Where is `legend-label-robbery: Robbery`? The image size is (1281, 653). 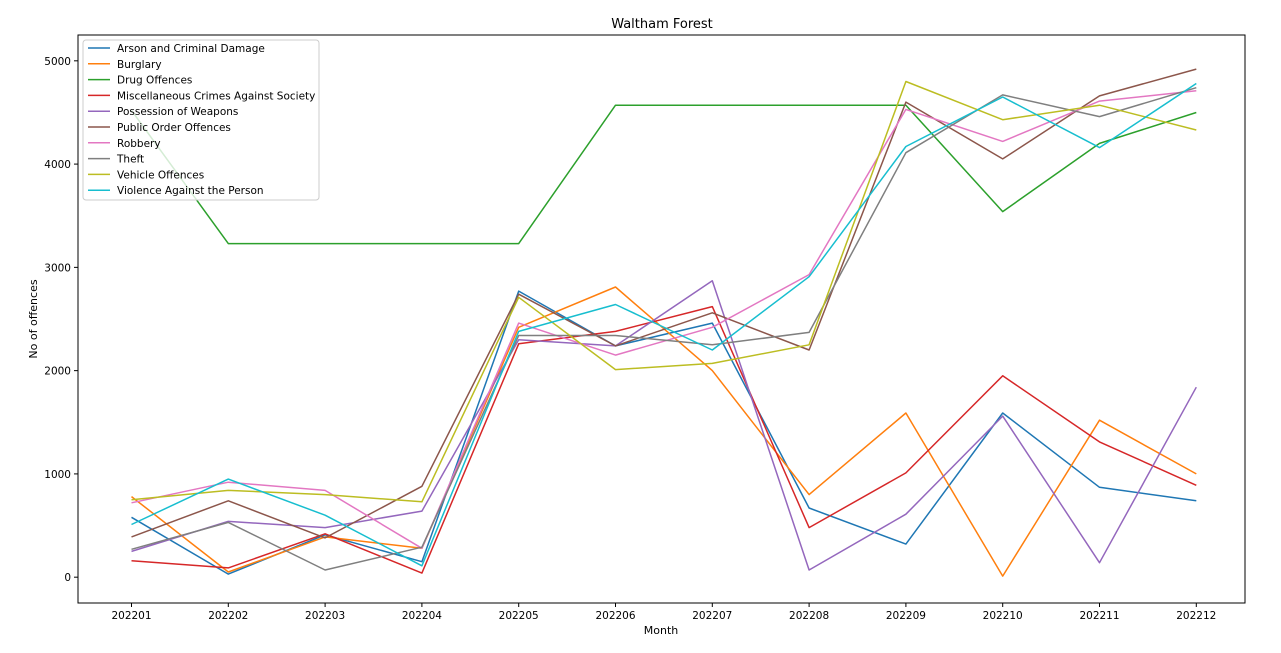 legend-label-robbery: Robbery is located at coordinates (139, 144).